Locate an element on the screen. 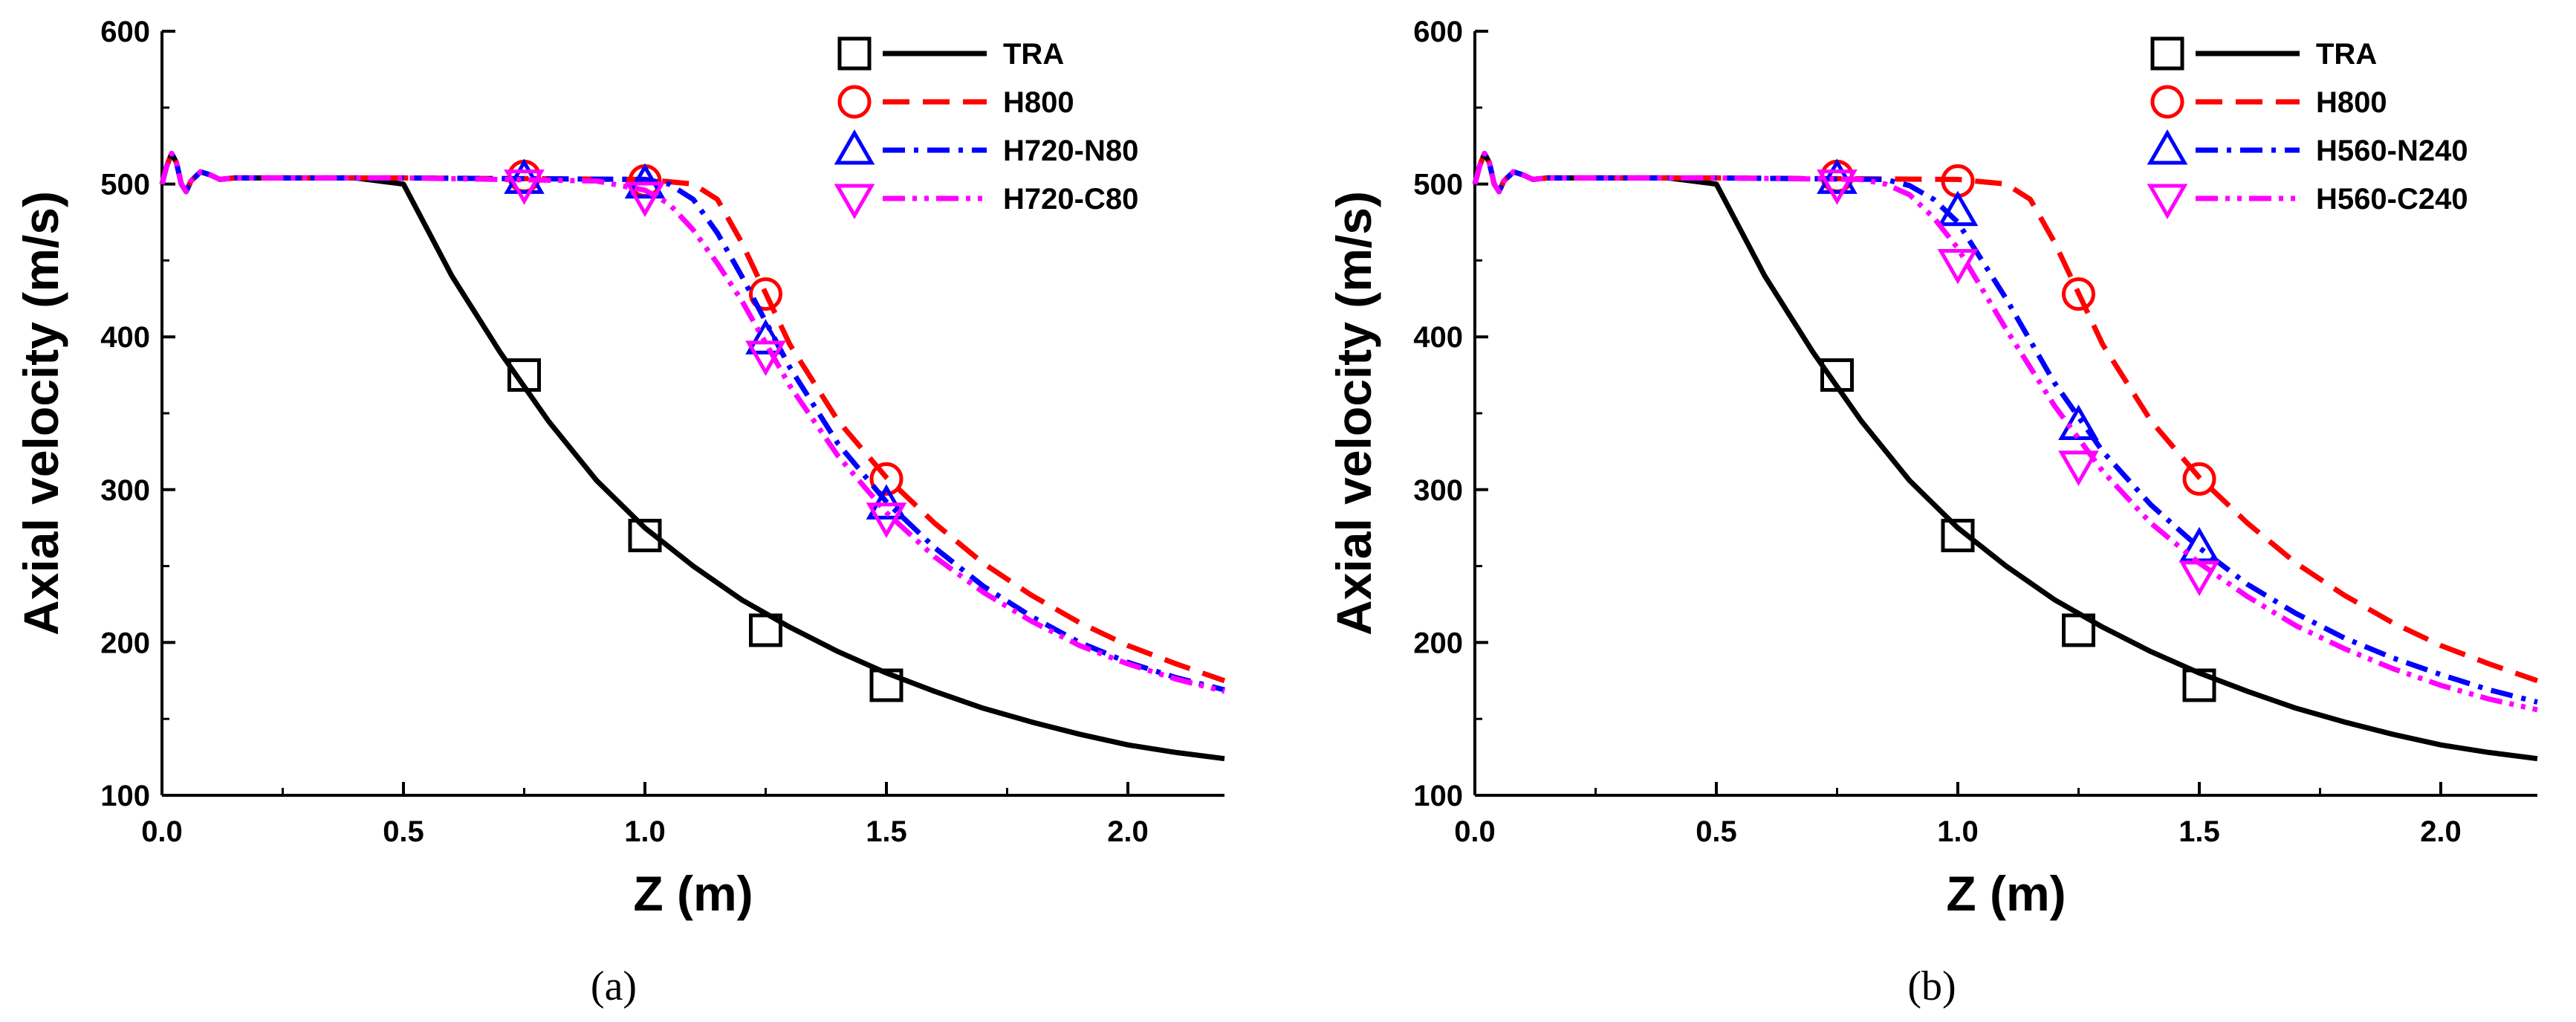  legend-label: H720-N80 is located at coordinates (1070, 151).